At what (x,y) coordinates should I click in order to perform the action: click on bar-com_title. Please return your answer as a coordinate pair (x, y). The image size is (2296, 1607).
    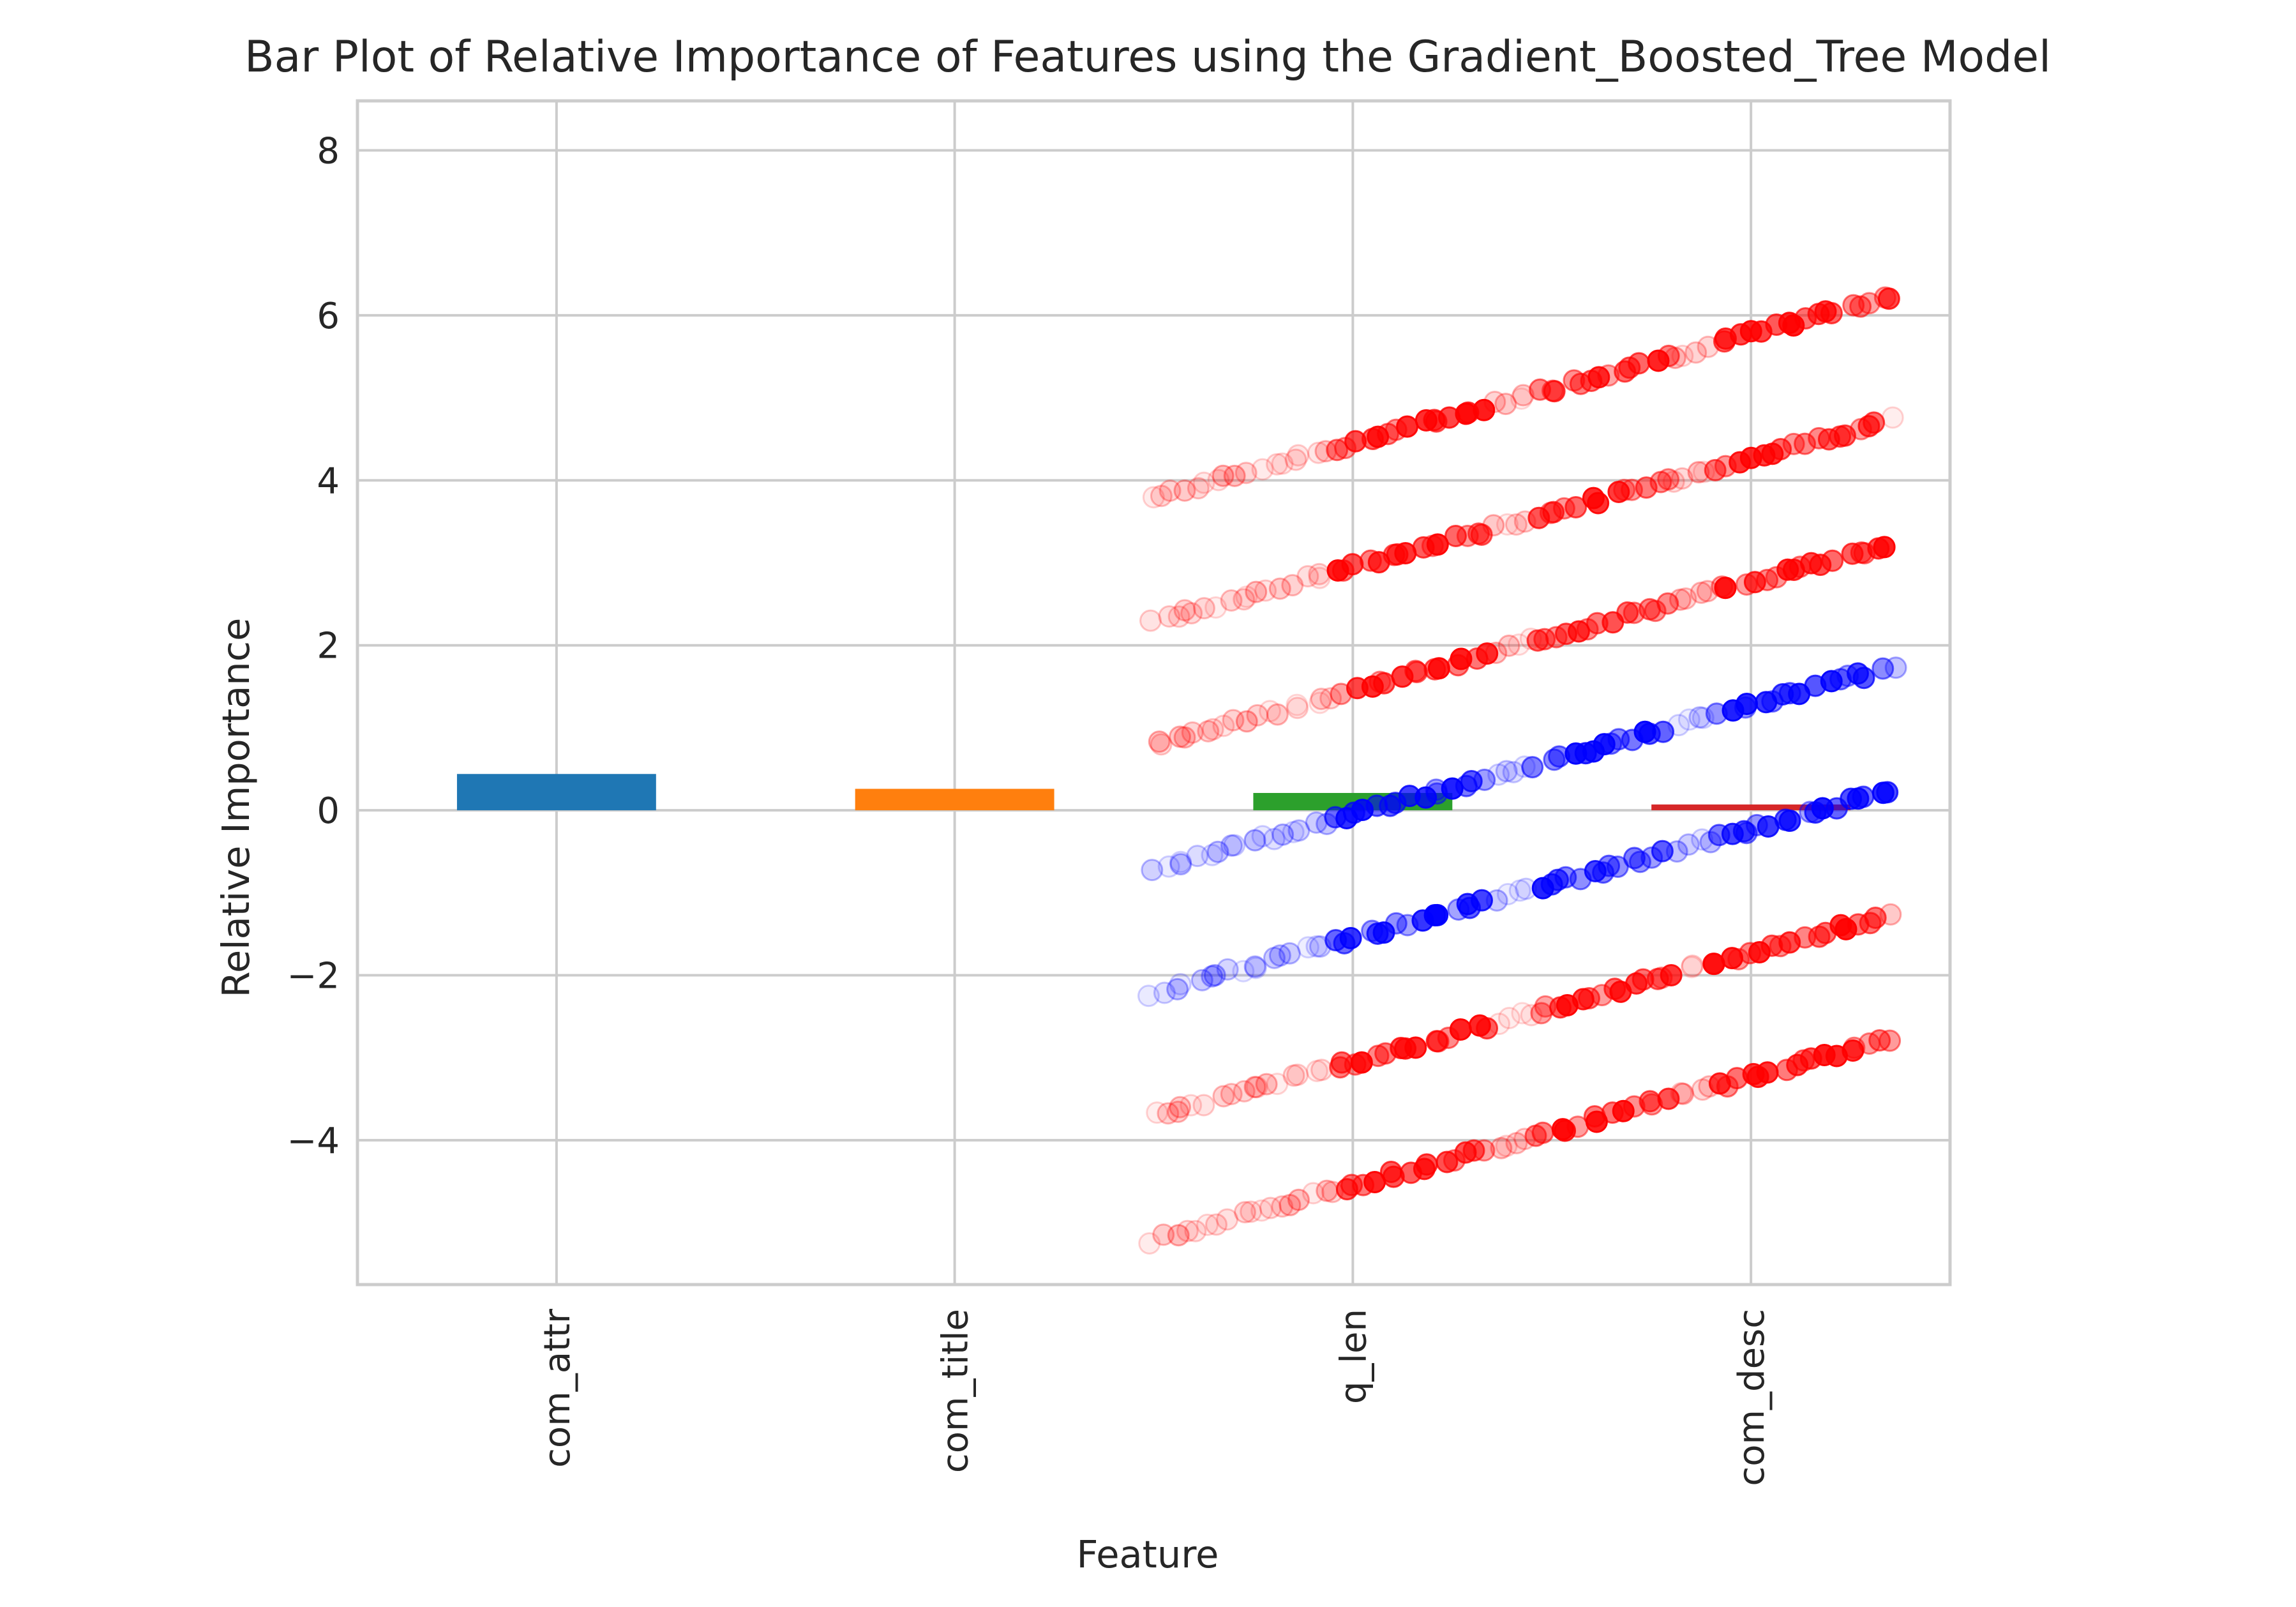
    Looking at the image, I should click on (954, 799).